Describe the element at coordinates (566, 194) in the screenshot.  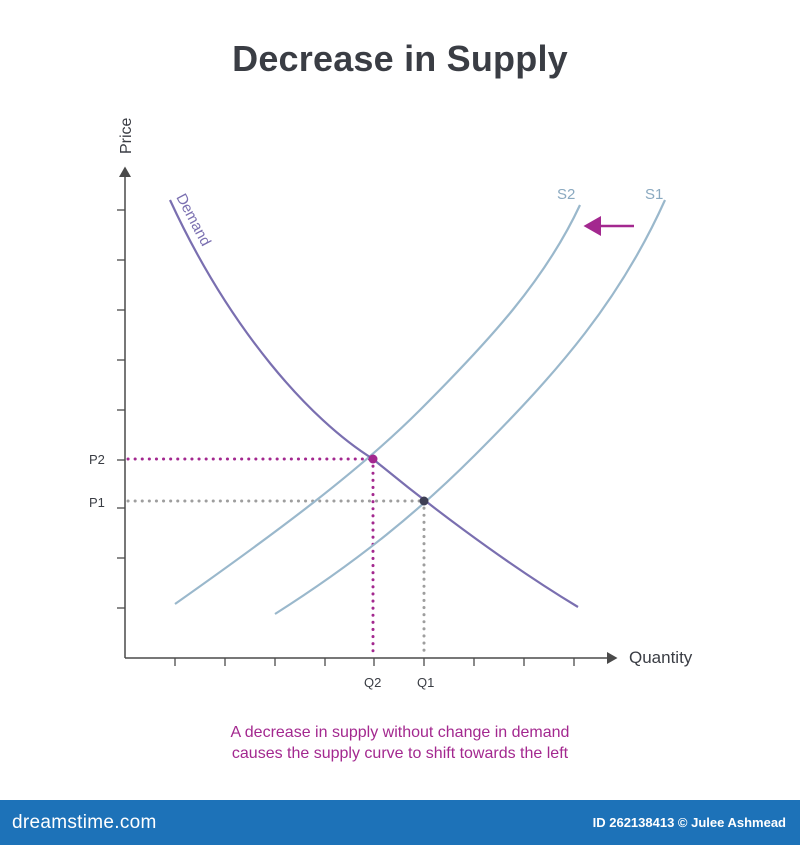
I see `s2-label: S2` at that location.